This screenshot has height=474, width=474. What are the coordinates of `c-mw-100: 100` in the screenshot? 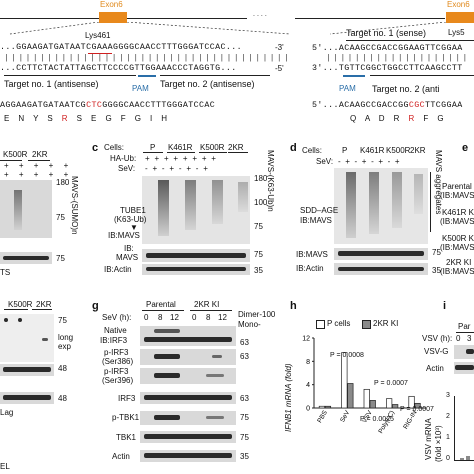 It's located at (261, 202).